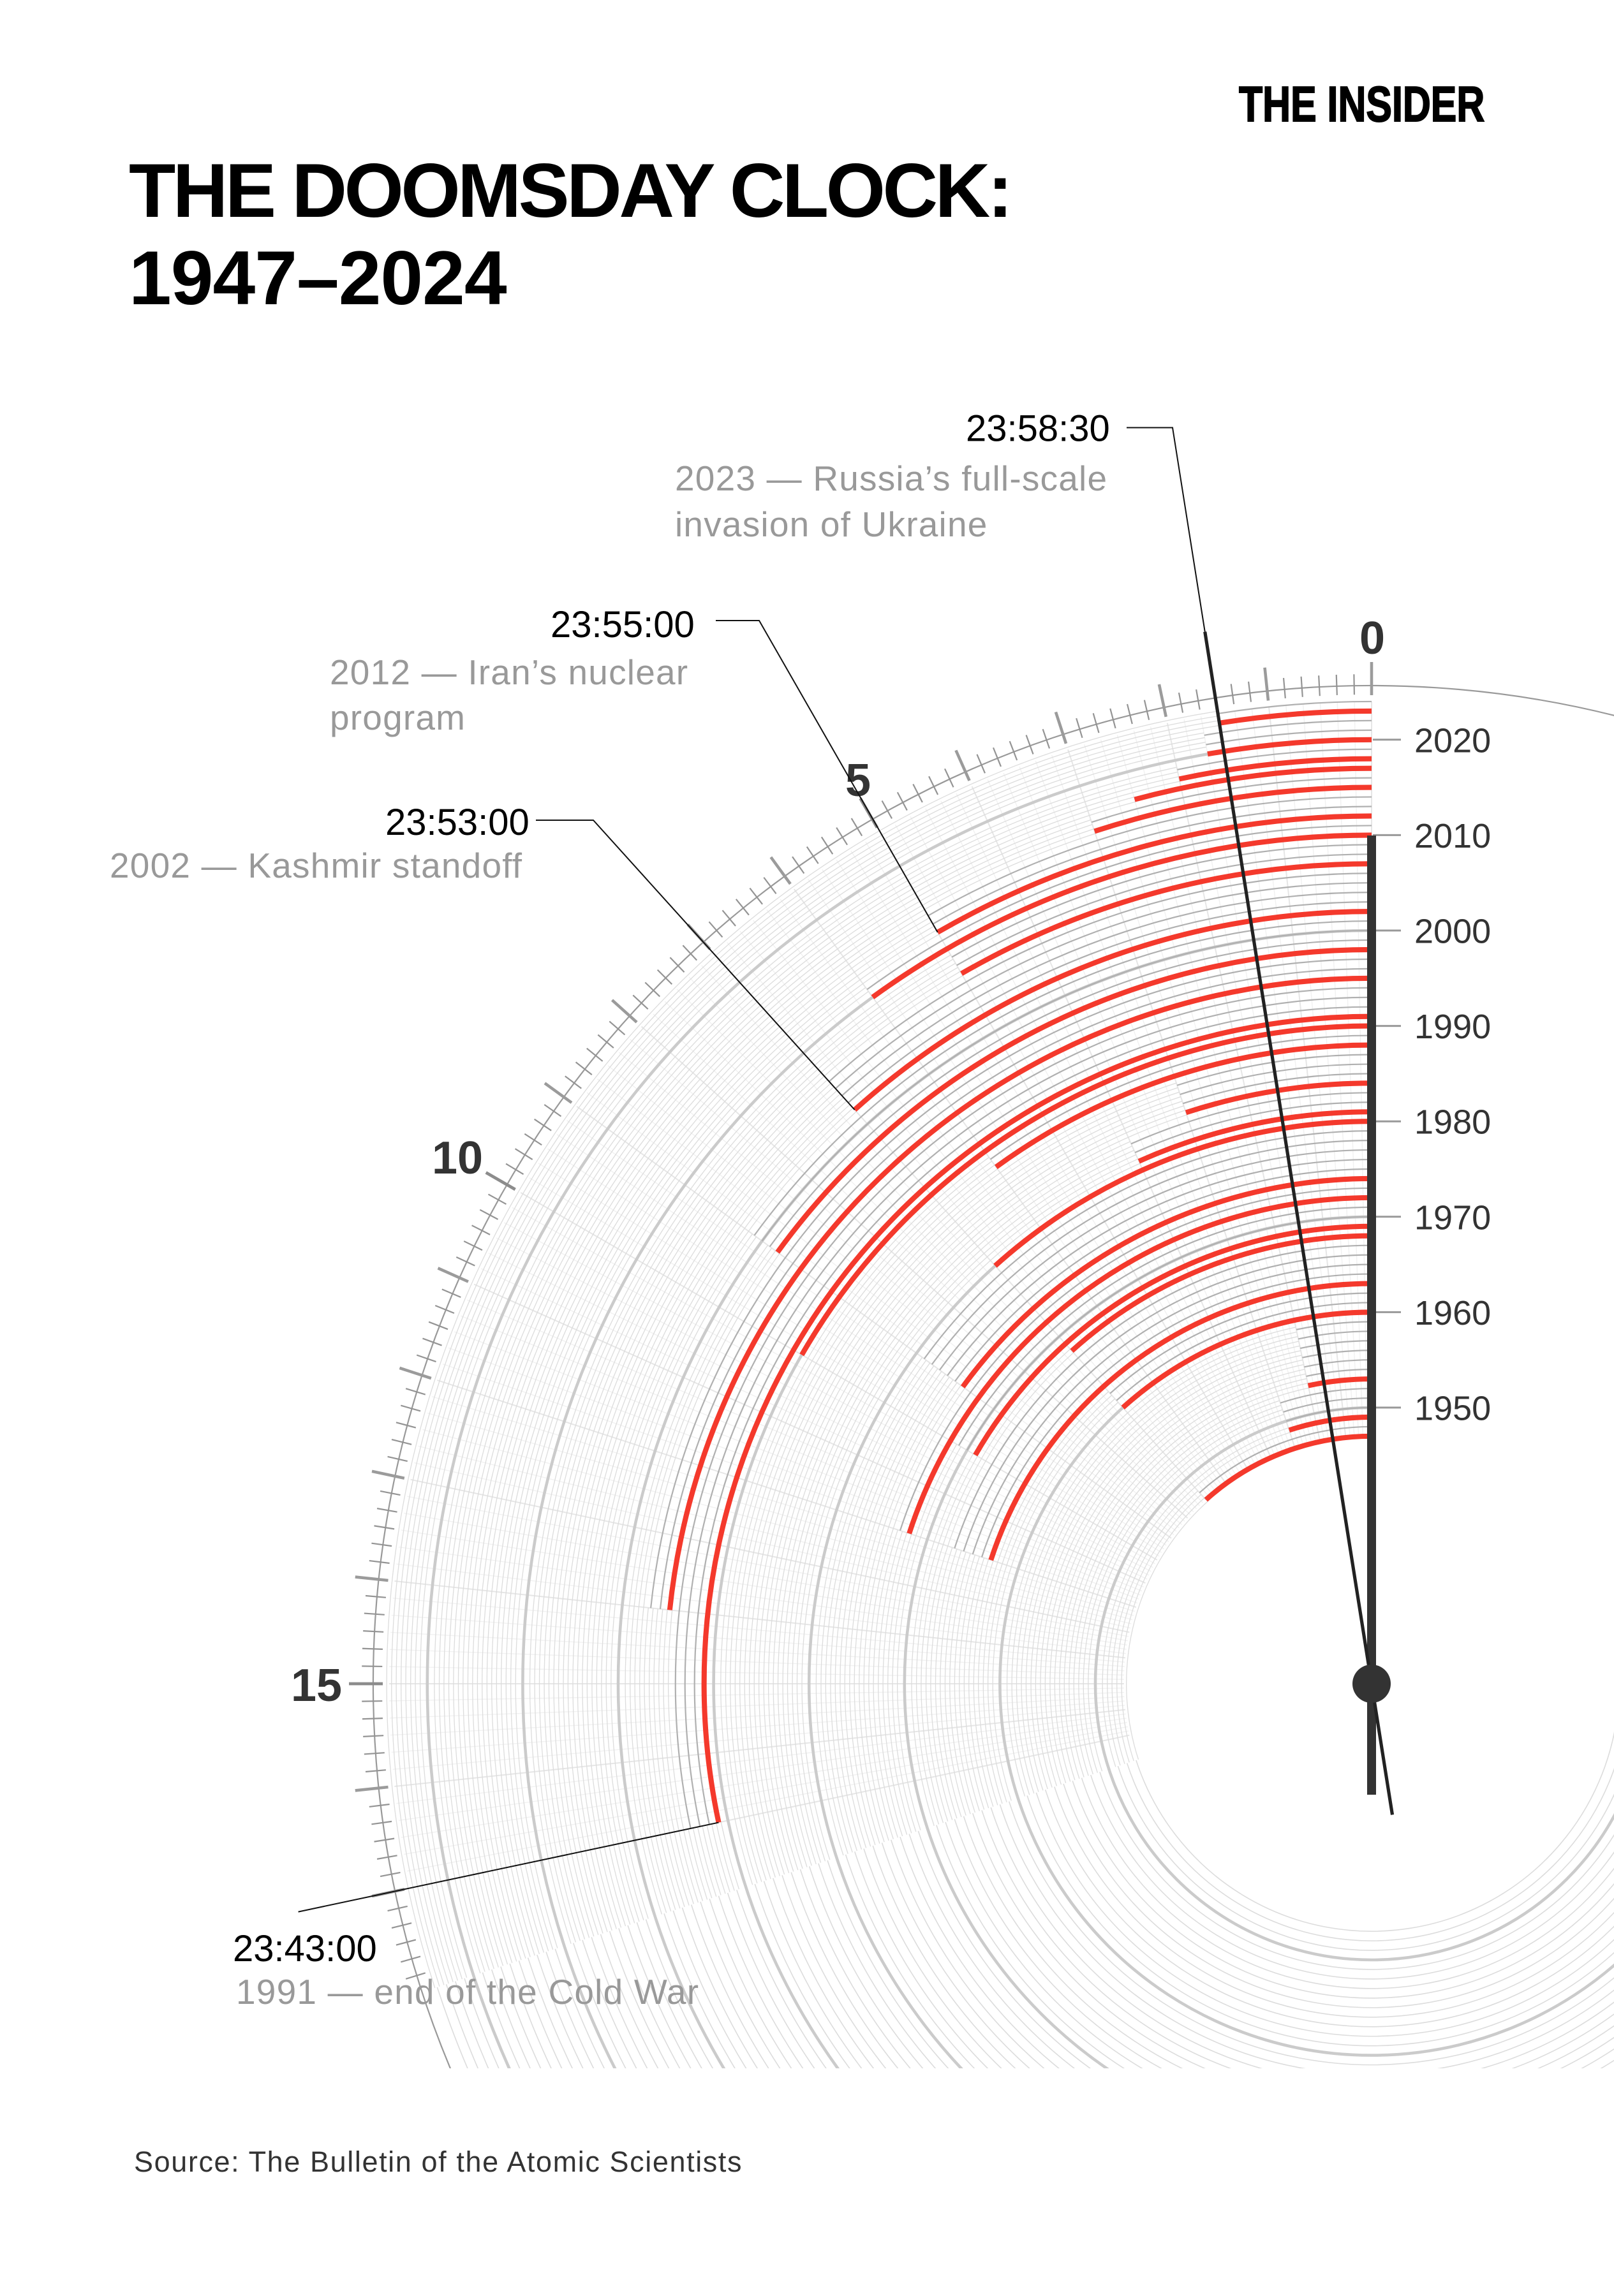 This screenshot has height=2296, width=1614. What do you see at coordinates (398, 717) in the screenshot?
I see `svg-text: program` at bounding box center [398, 717].